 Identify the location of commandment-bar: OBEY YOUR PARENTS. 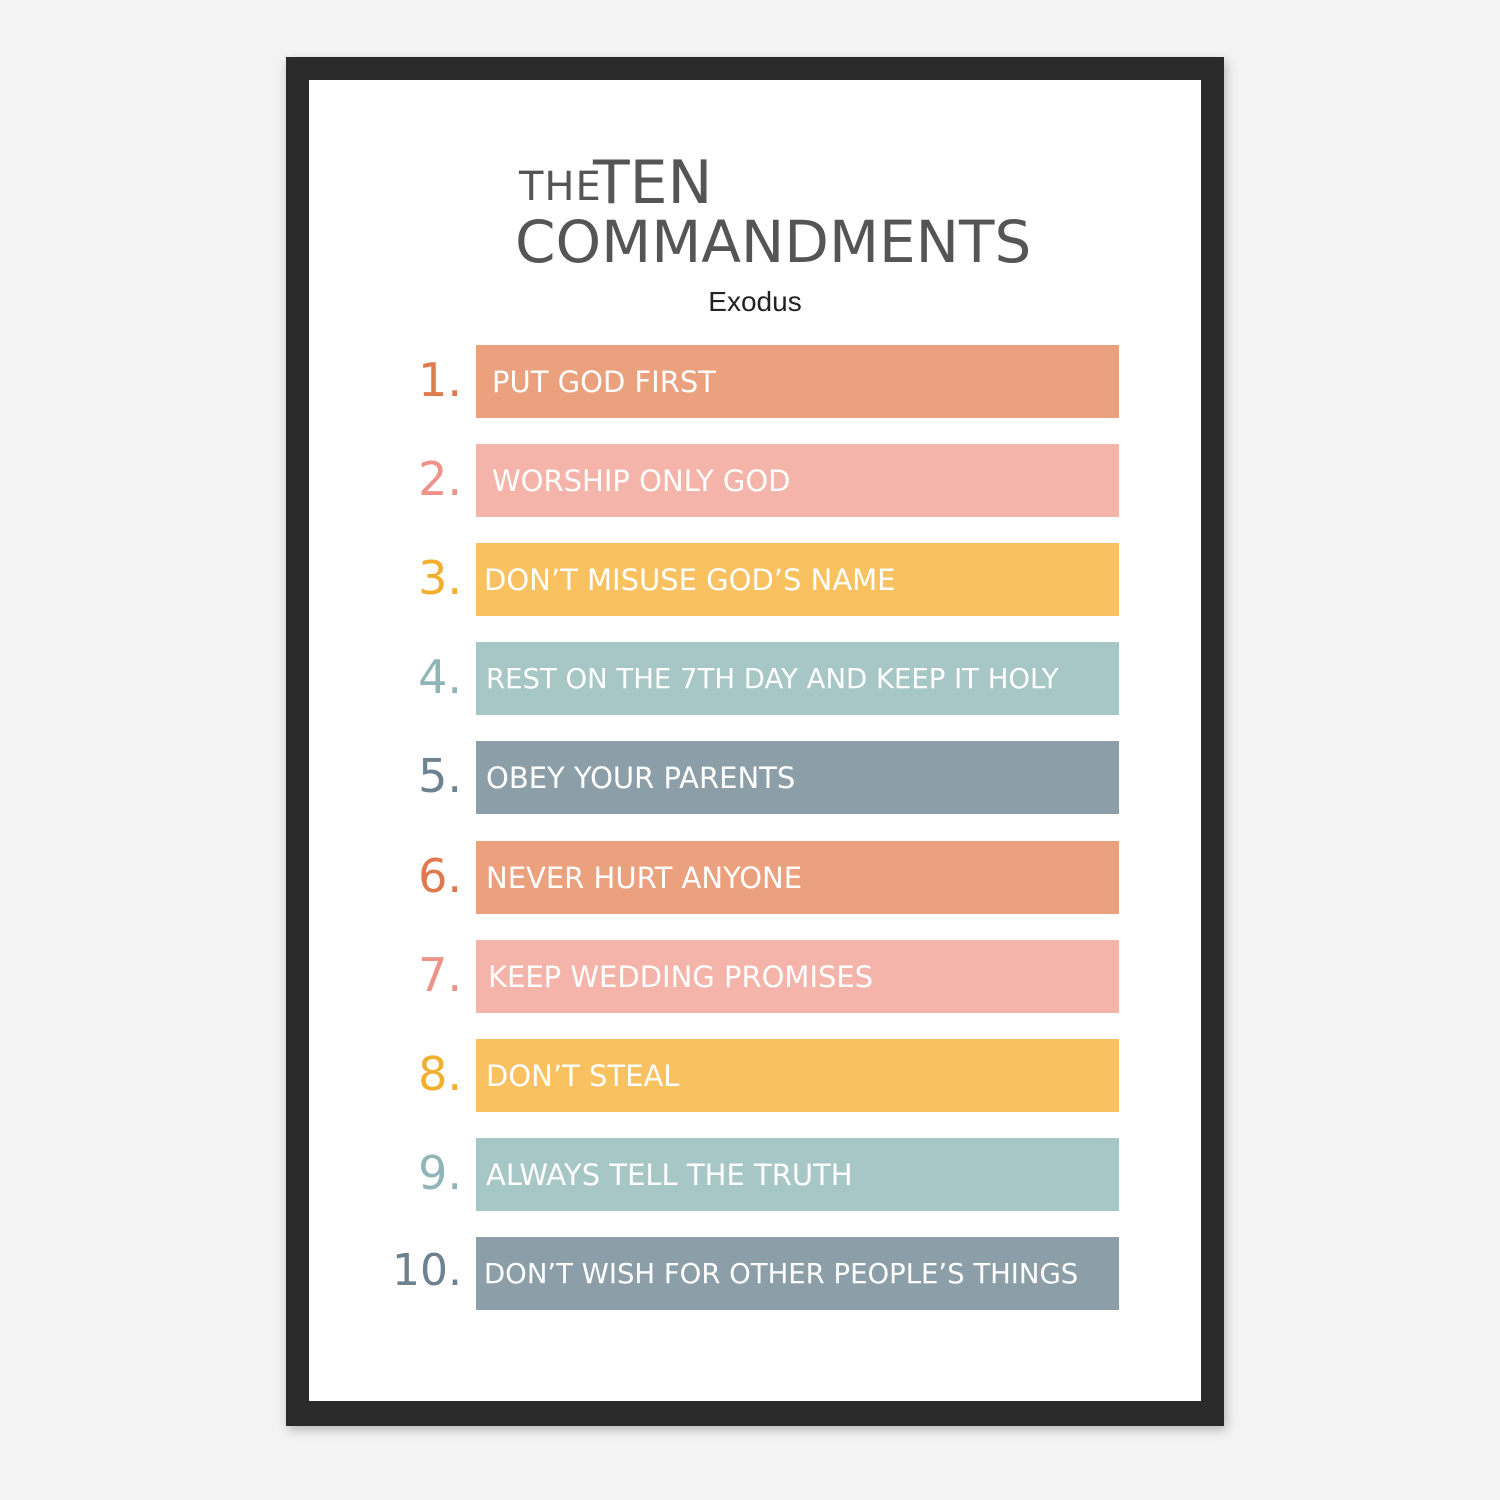
(797, 777).